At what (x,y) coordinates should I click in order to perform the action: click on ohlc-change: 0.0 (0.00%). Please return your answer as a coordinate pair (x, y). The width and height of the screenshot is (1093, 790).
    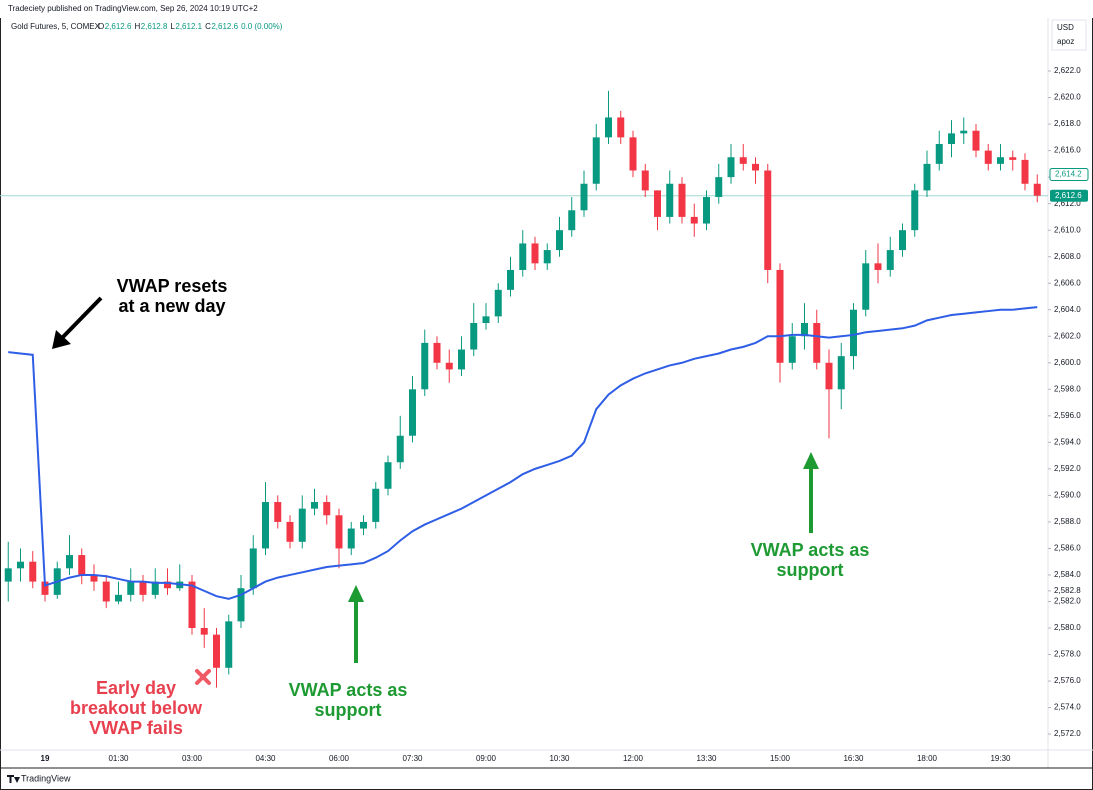
    Looking at the image, I should click on (262, 26).